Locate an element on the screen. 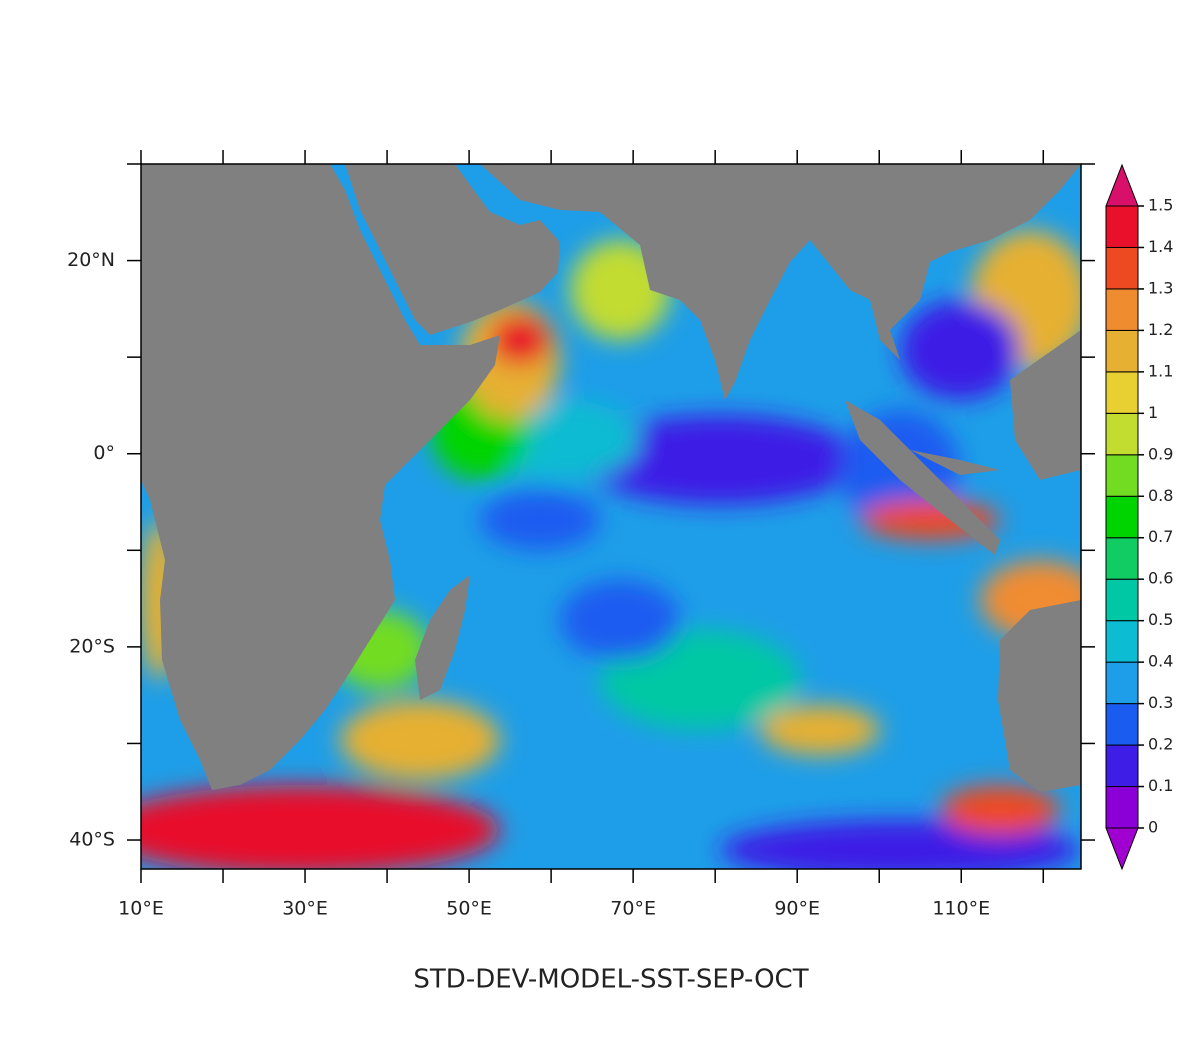  colorbar-label: 0.4 is located at coordinates (1160, 661).